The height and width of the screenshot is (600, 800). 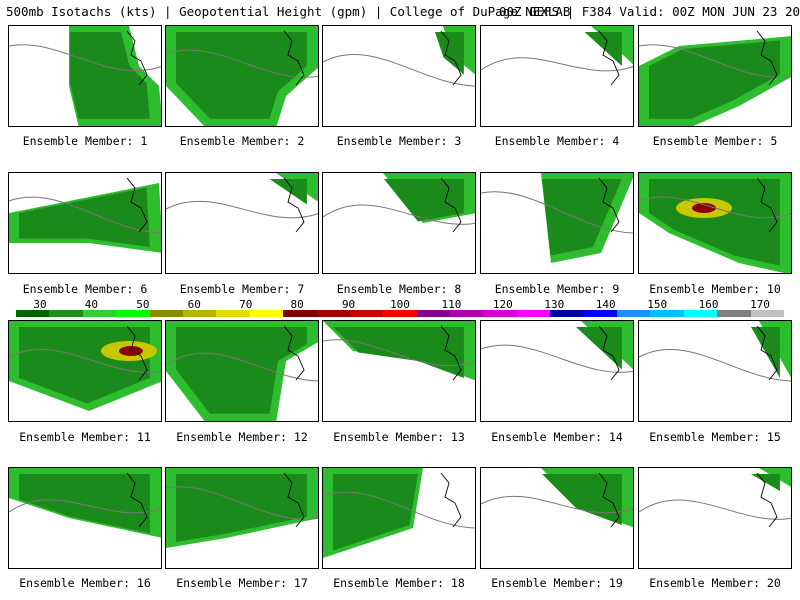 I want to click on member-label-1: Ensemble Member: 1, so click(x=85, y=141).